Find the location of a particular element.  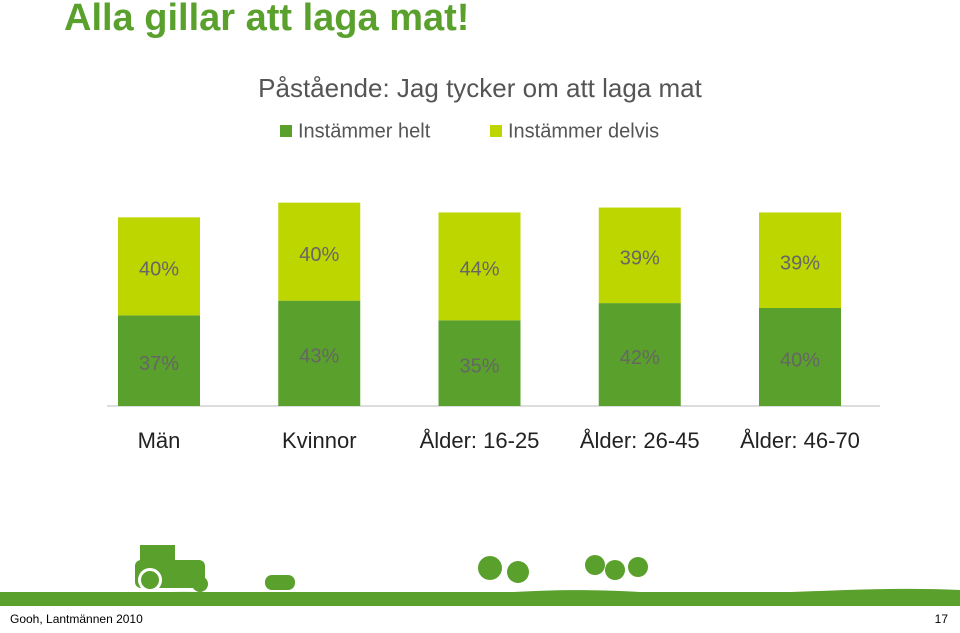

value-label: 43% is located at coordinates (319, 357).